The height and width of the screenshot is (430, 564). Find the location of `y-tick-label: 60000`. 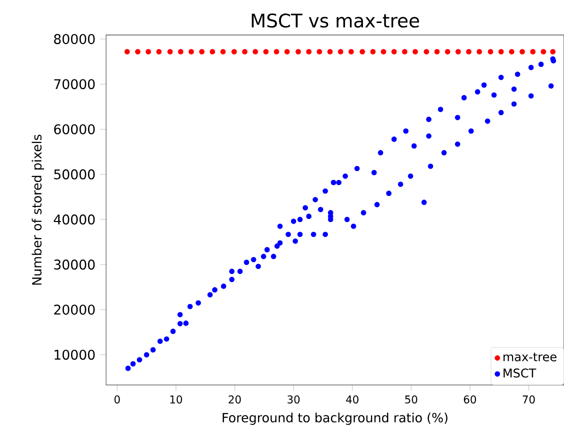

y-tick-label: 60000 is located at coordinates (74, 129).